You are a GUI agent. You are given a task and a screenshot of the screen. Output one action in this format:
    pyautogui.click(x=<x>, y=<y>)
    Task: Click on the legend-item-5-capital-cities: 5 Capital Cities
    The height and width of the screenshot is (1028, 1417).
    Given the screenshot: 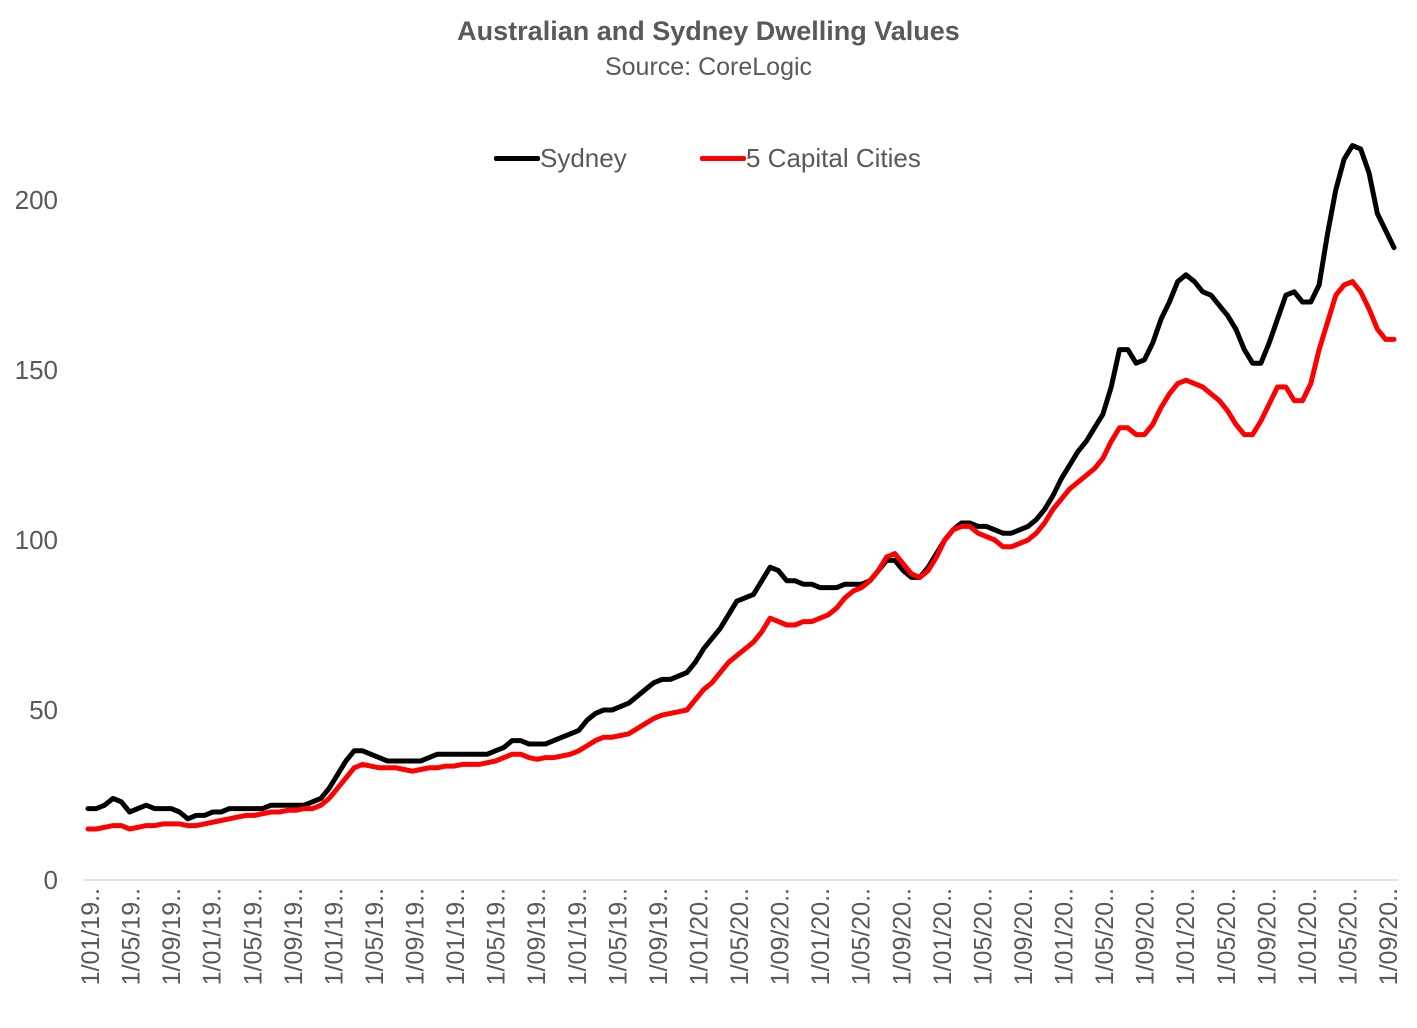 What is the action you would take?
    pyautogui.click(x=810, y=158)
    